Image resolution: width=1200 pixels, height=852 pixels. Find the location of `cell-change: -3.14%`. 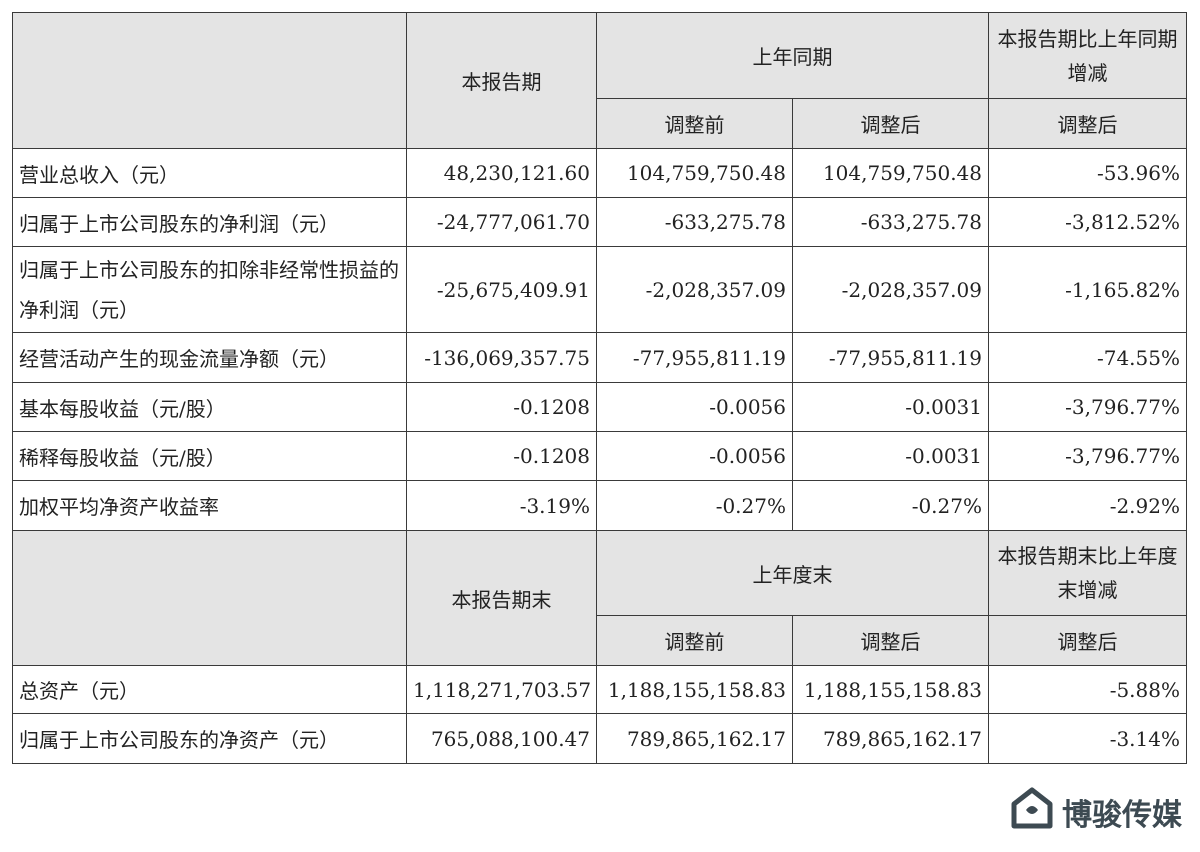

cell-change: -3.14% is located at coordinates (1087, 738).